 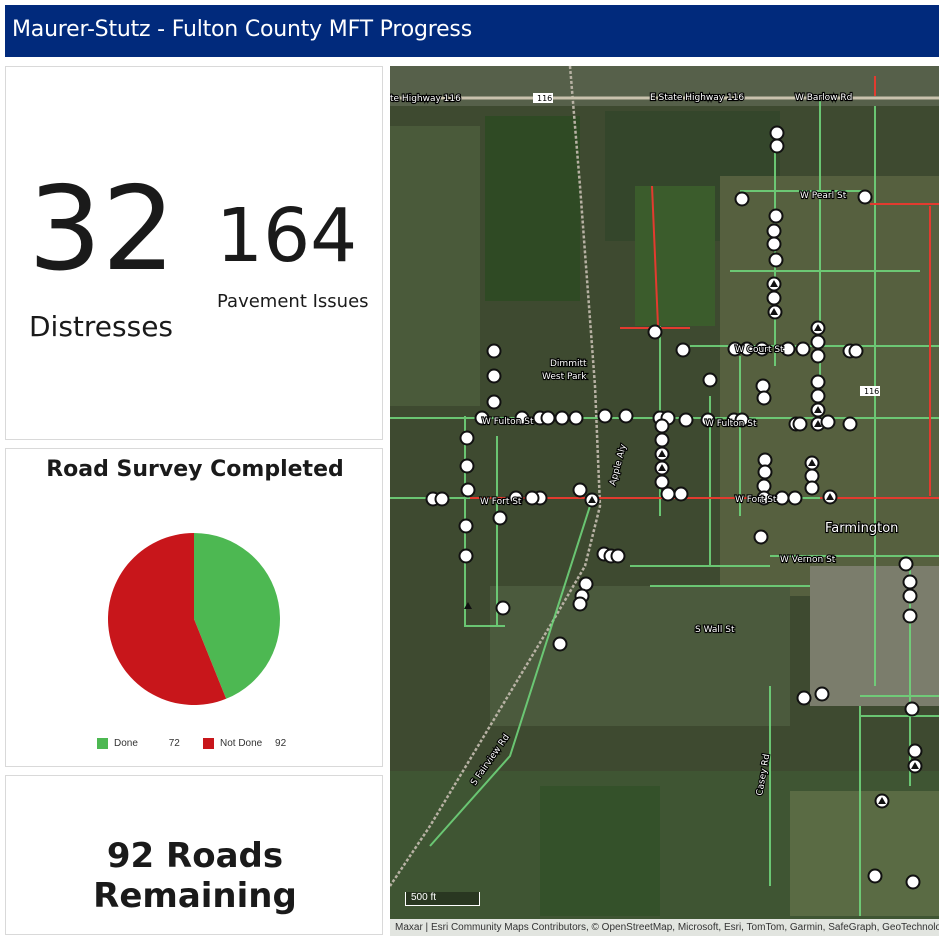 I want to click on legend-item-not-done: Not Done 92, so click(x=244, y=743).